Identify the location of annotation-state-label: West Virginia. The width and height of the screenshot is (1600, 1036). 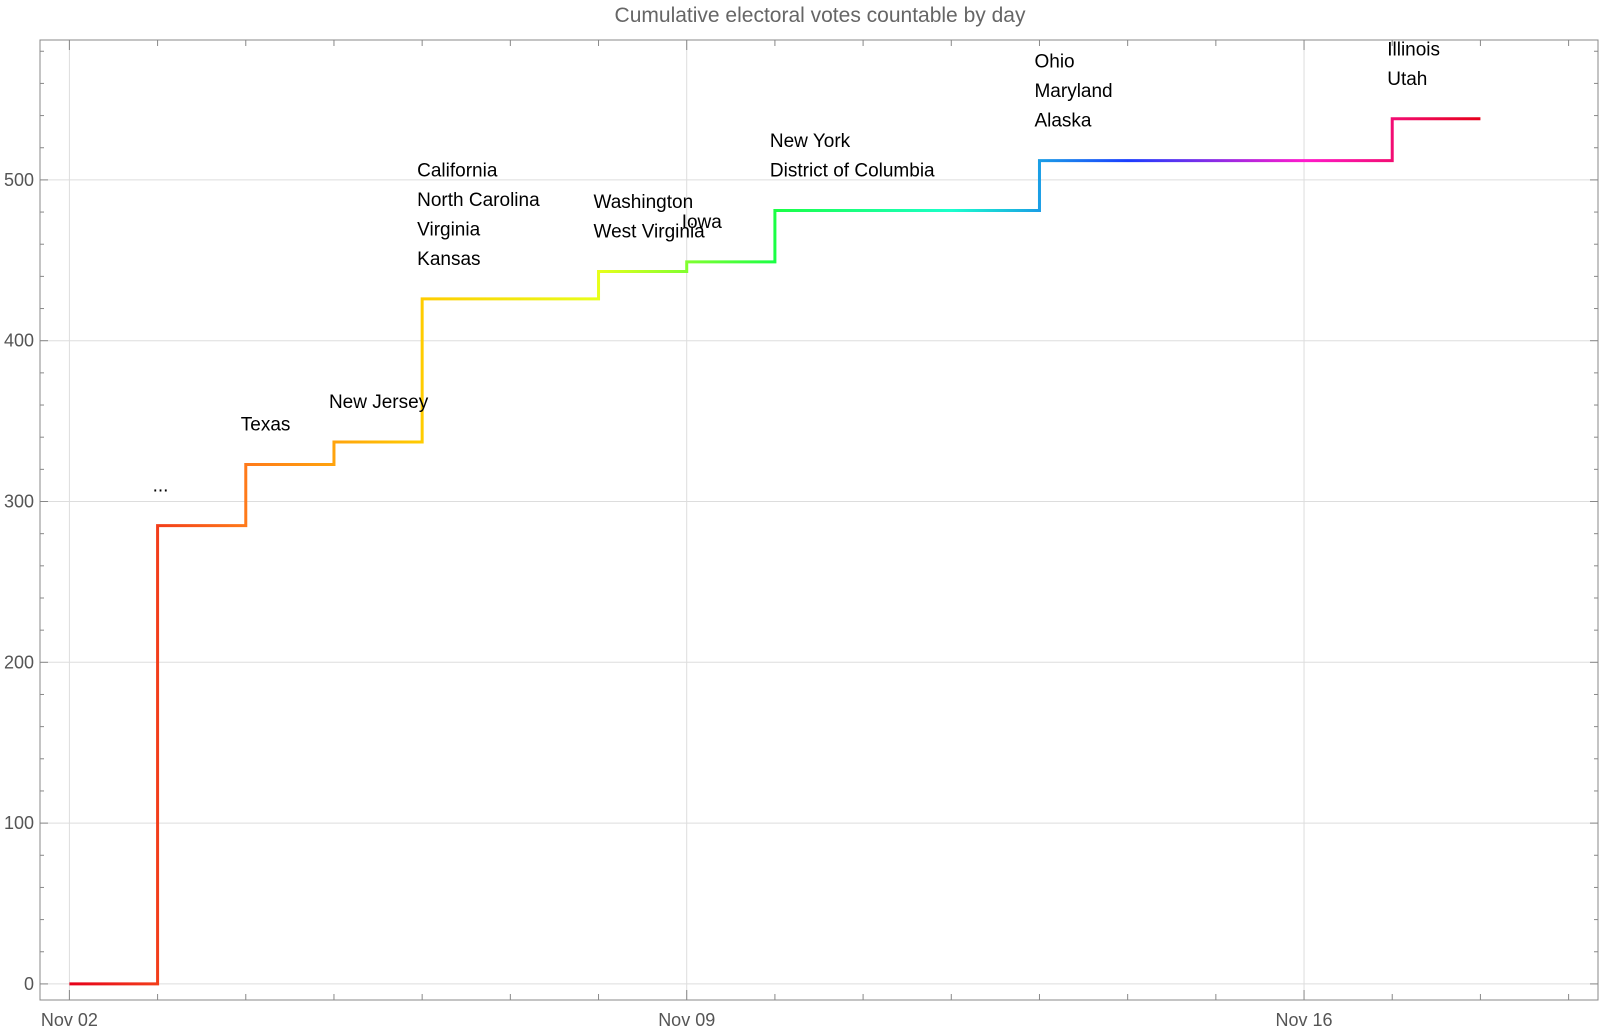
(650, 232).